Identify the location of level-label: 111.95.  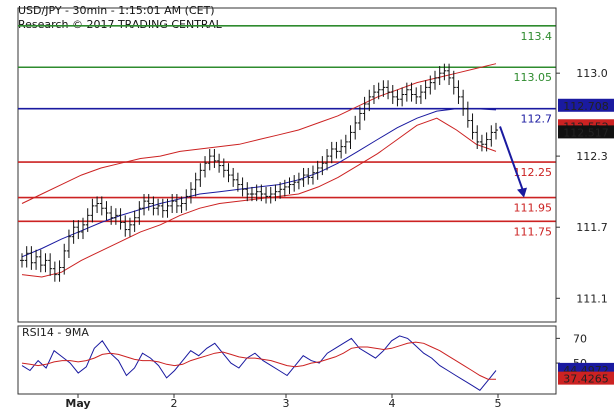
(533, 208).